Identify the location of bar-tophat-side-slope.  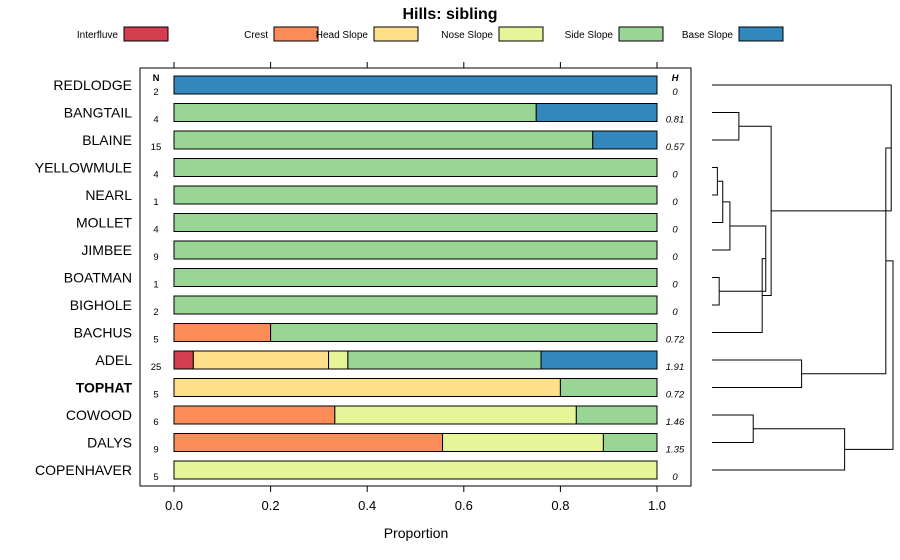
(608, 387).